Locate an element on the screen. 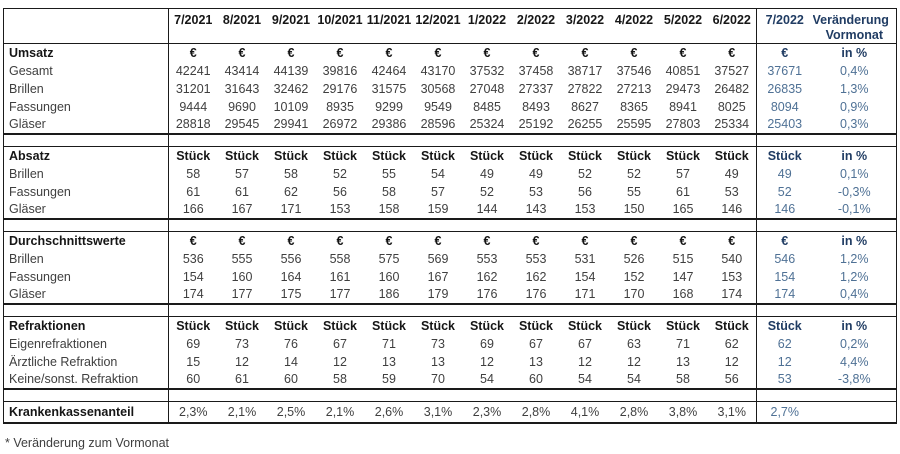  value-cell: 174 is located at coordinates (732, 294).